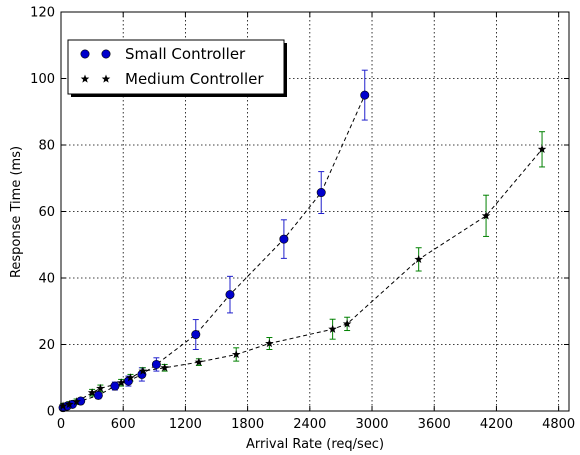 This screenshot has width=580, height=455. I want to click on x-tick-label: 600, so click(123, 424).